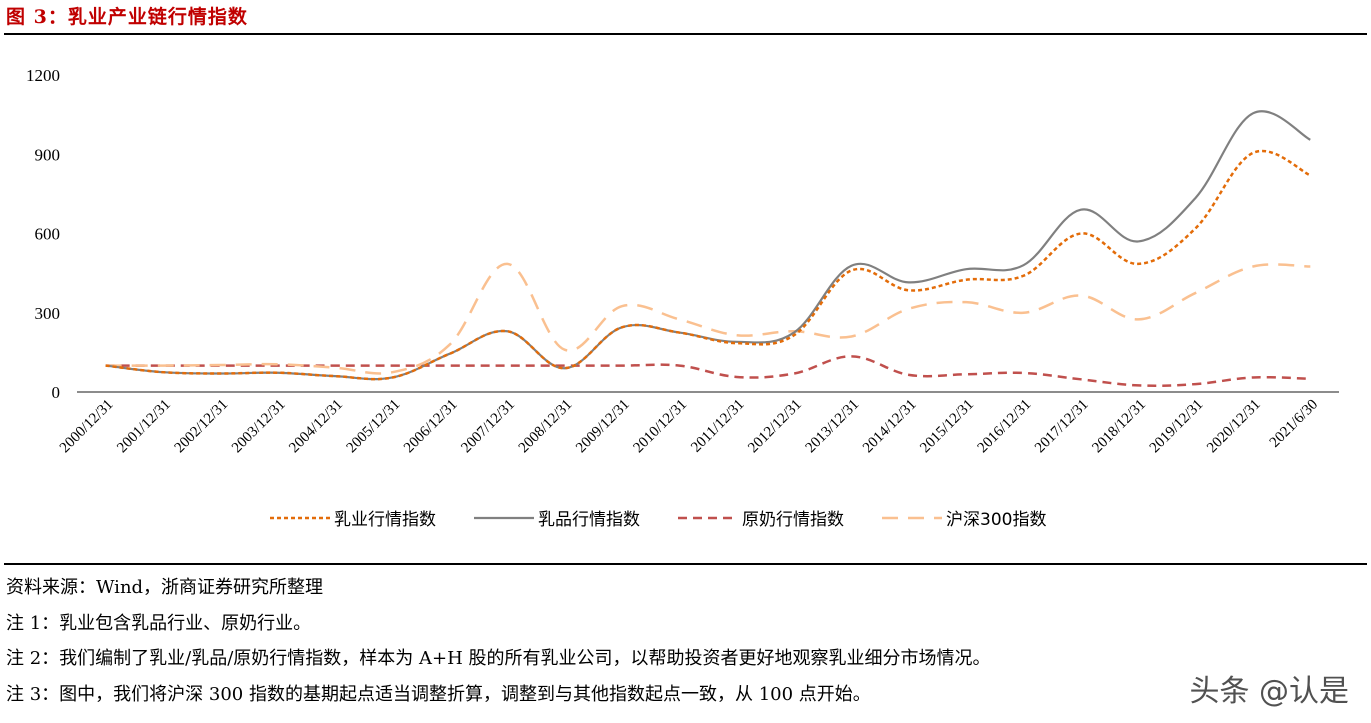 The image size is (1371, 723). I want to click on x-tick-label: 2016/12/31, so click(1005, 427).